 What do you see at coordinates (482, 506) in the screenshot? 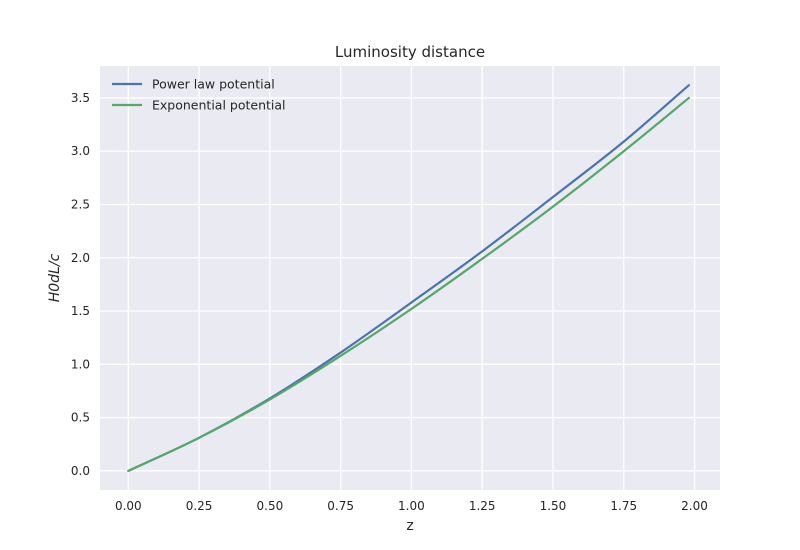
I see `x-tick-label: 1.25` at bounding box center [482, 506].